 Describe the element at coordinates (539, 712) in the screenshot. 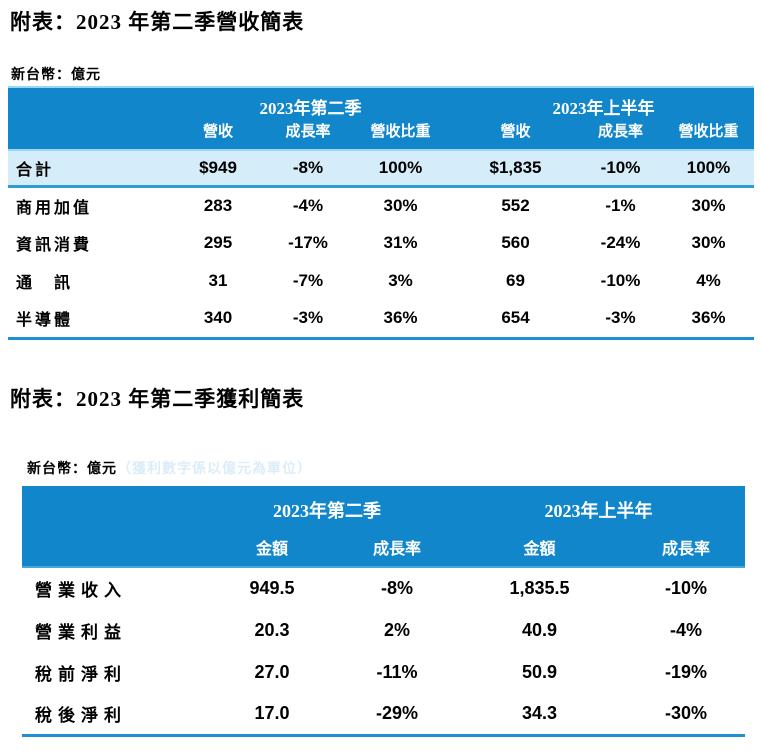

I see `table-cell: 34.3` at that location.